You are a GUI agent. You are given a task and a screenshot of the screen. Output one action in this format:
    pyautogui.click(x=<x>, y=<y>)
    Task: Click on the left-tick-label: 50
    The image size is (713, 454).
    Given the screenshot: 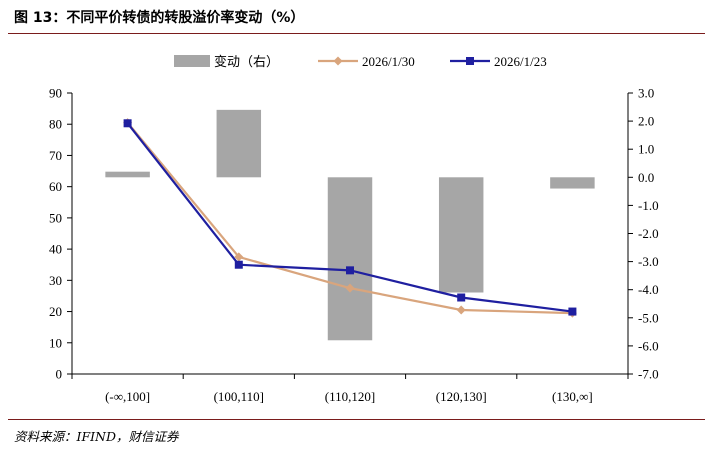 What is the action you would take?
    pyautogui.click(x=55, y=217)
    